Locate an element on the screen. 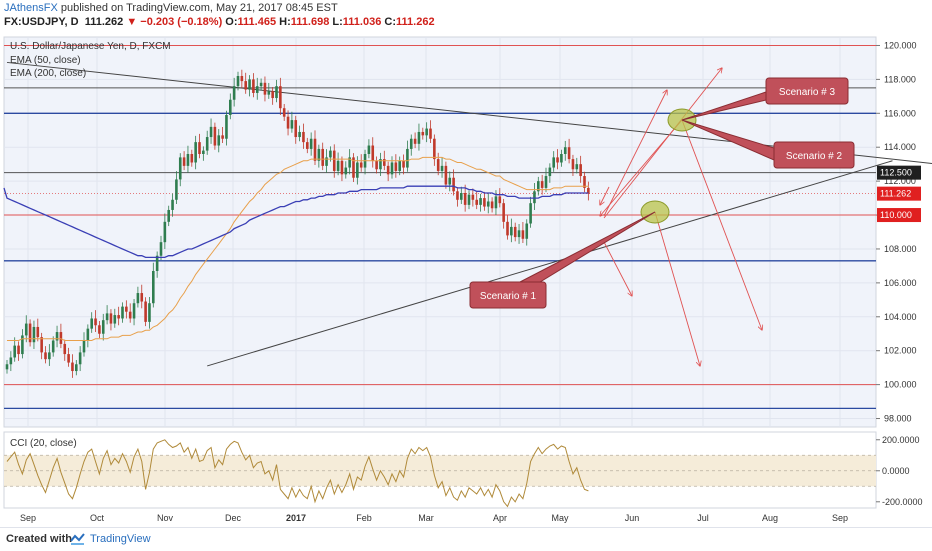  price-tag is located at coordinates (899, 172).